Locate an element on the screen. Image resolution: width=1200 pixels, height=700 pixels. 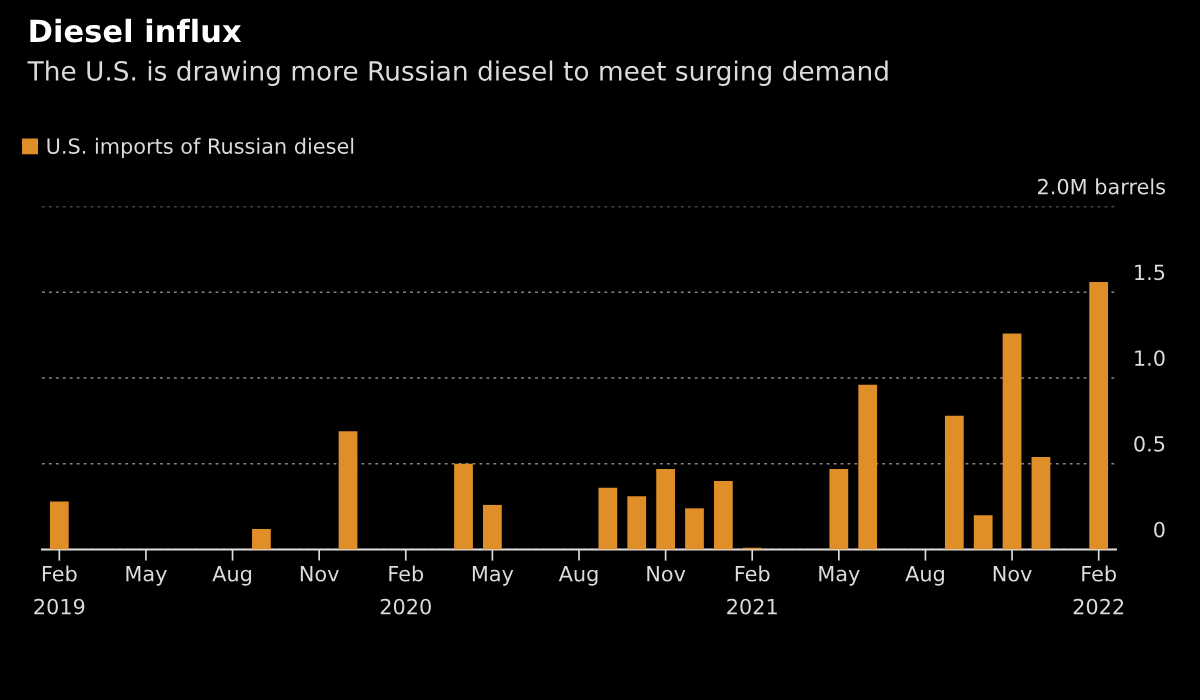
y-tick-label: 0 is located at coordinates (1159, 529).